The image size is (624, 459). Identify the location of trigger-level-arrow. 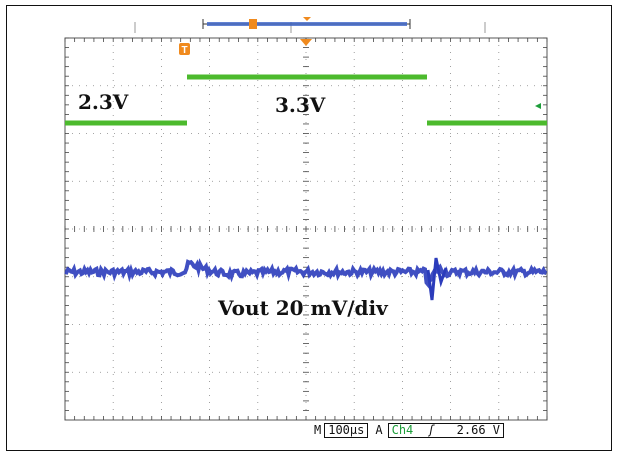
(538, 106).